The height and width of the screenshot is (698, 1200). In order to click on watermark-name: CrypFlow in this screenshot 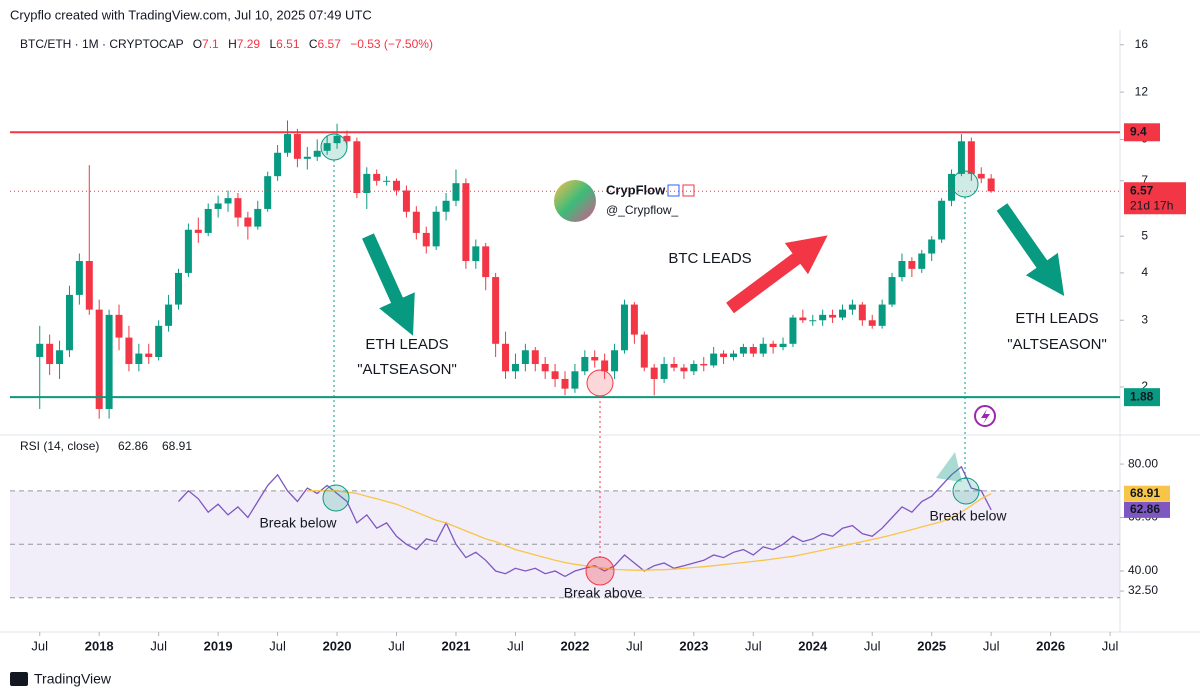, I will do `click(636, 189)`.